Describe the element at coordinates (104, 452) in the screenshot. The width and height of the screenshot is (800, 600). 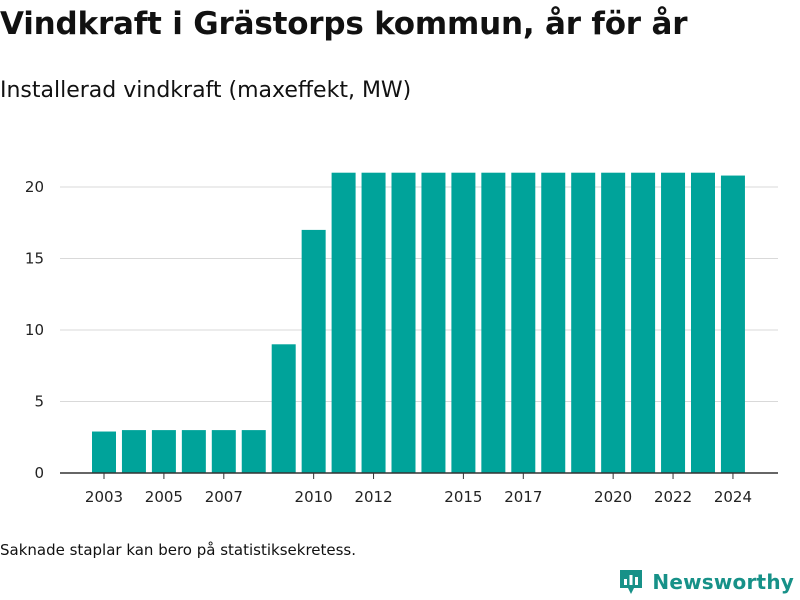
I see `bar-2003` at that location.